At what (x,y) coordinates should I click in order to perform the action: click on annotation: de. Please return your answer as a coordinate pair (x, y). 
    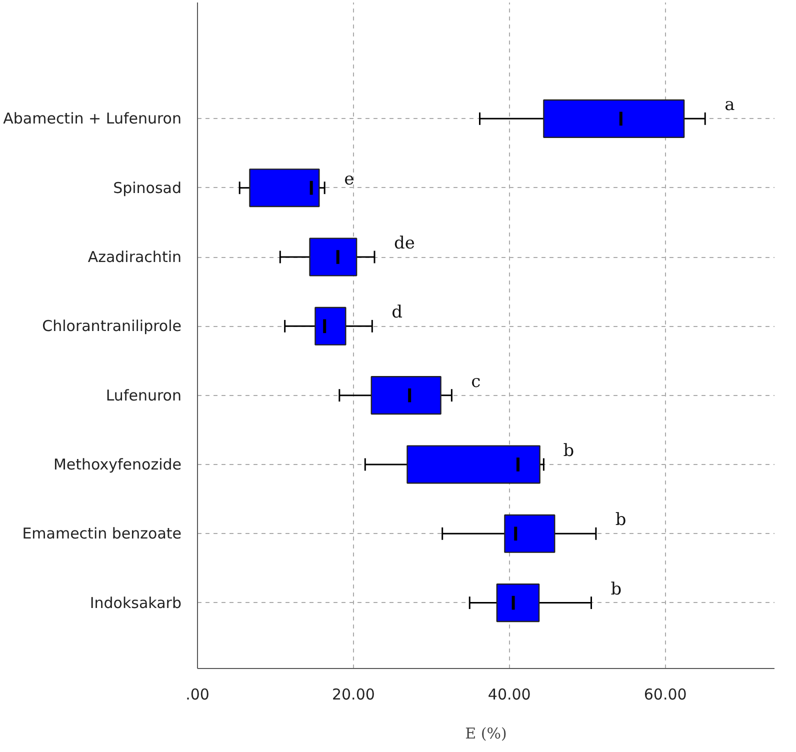
    Looking at the image, I should click on (404, 244).